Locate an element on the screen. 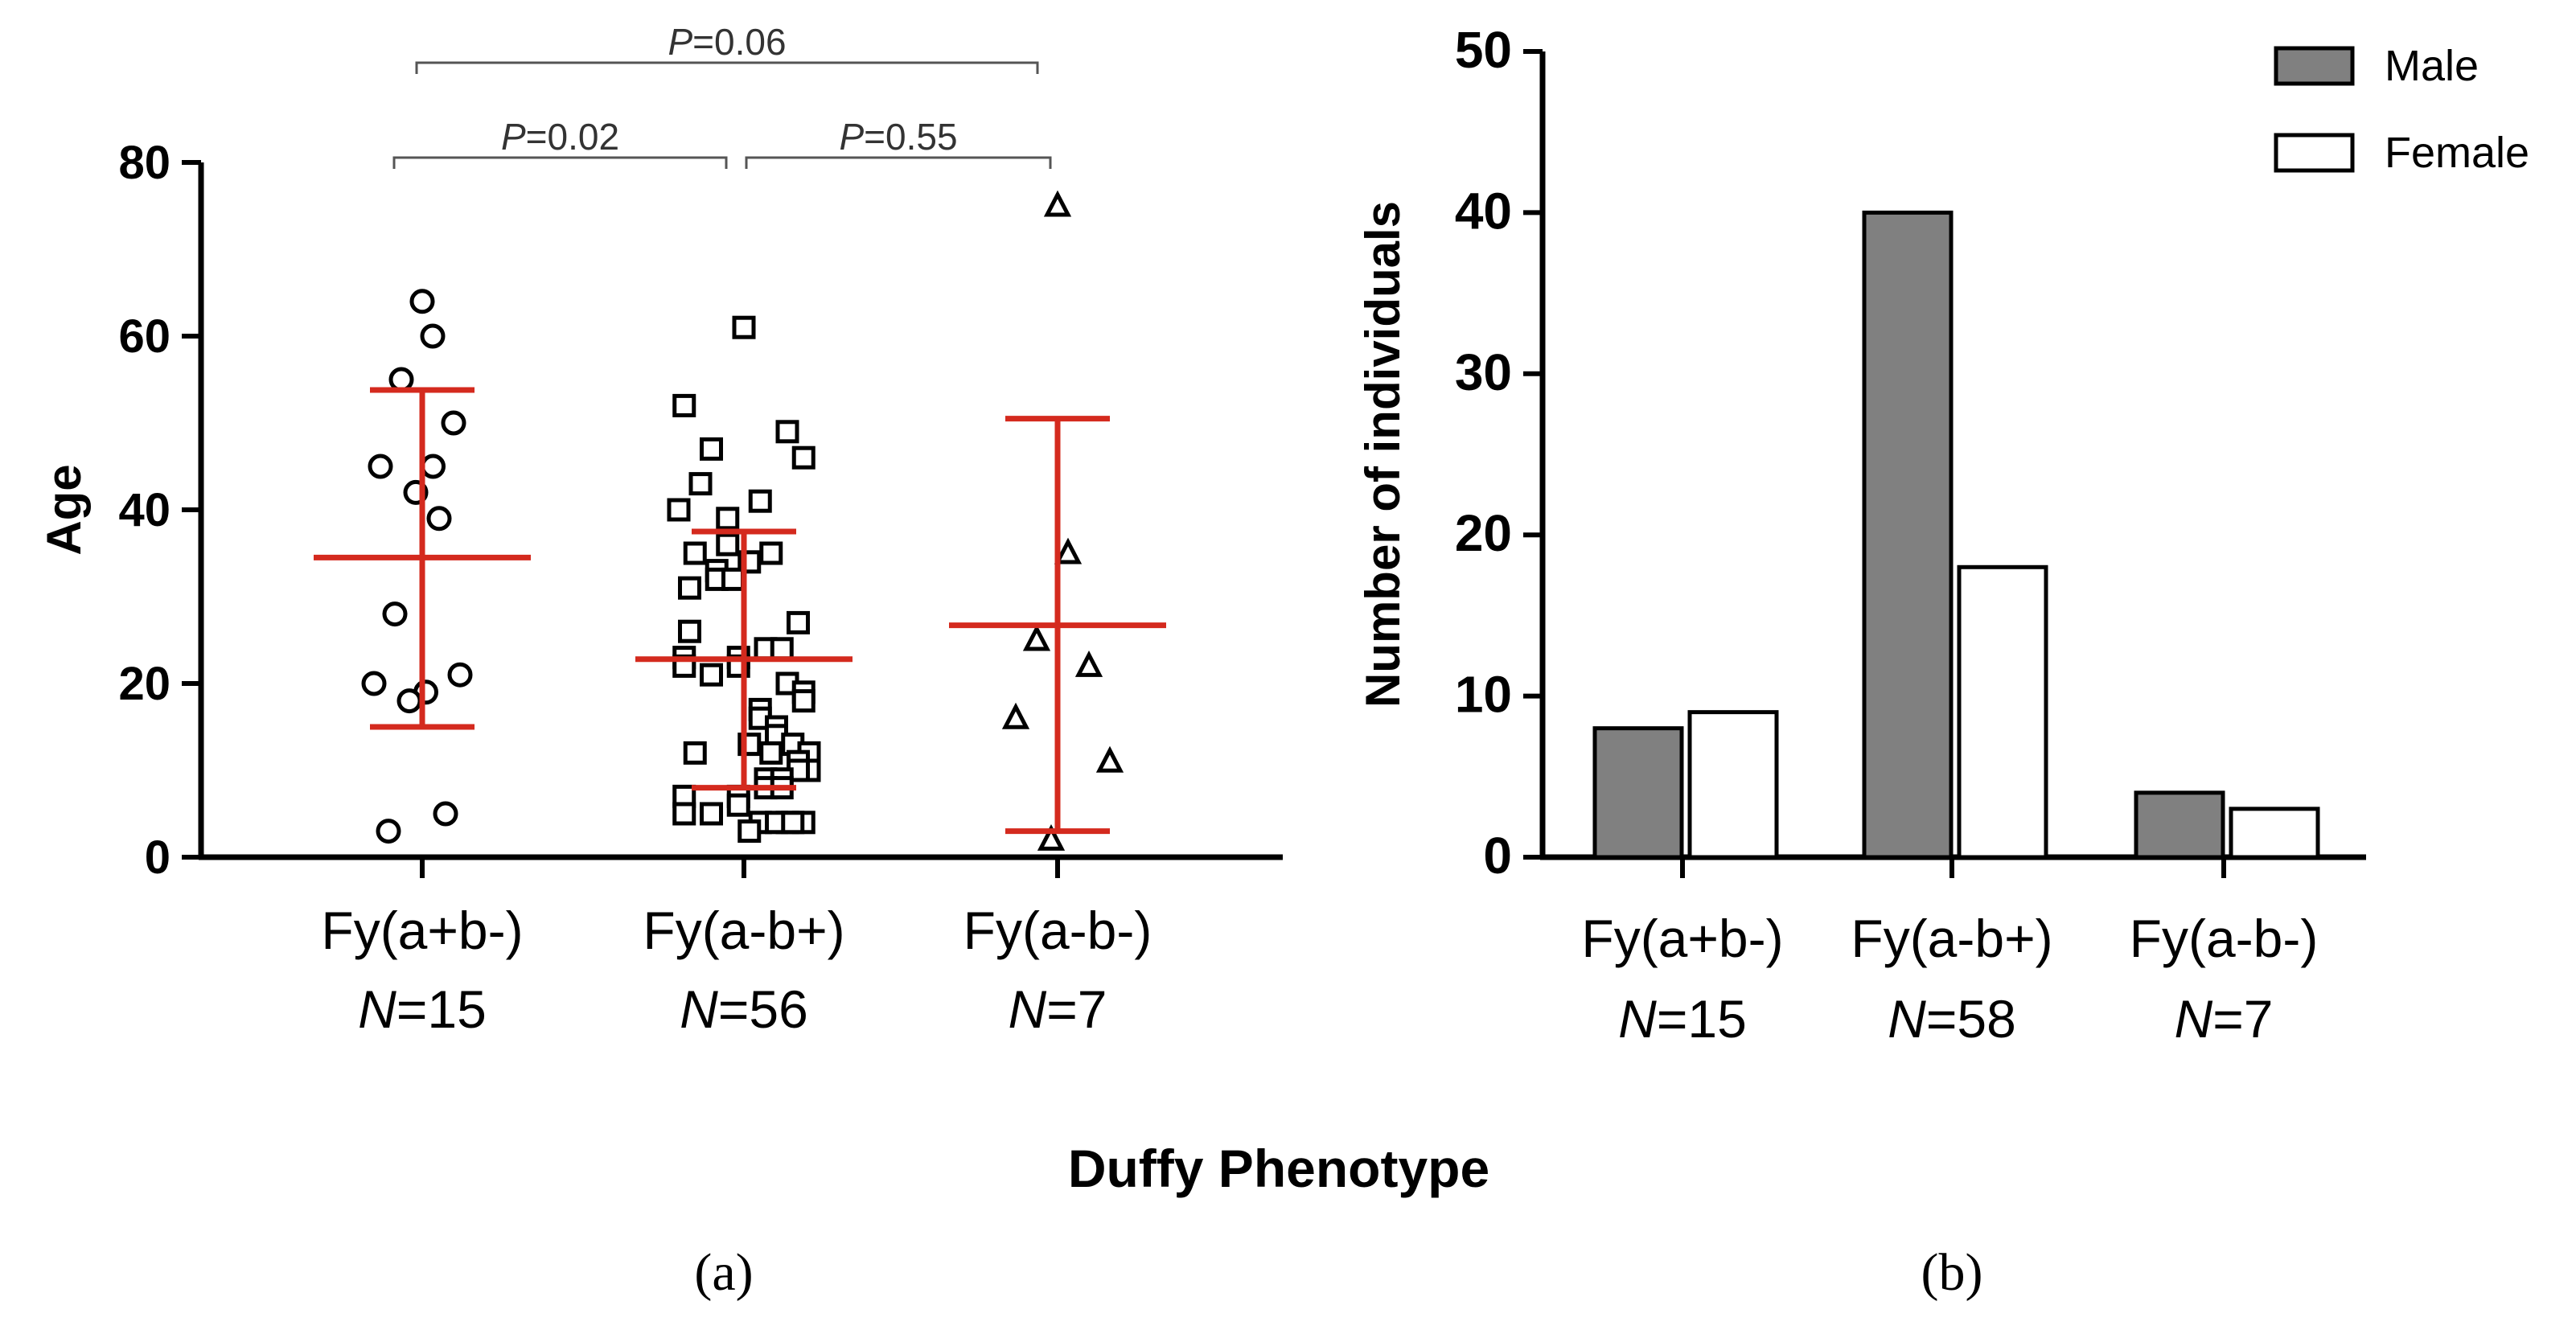 This screenshot has width=2576, height=1330. panel-b-n-label: N=15 is located at coordinates (1682, 1019).